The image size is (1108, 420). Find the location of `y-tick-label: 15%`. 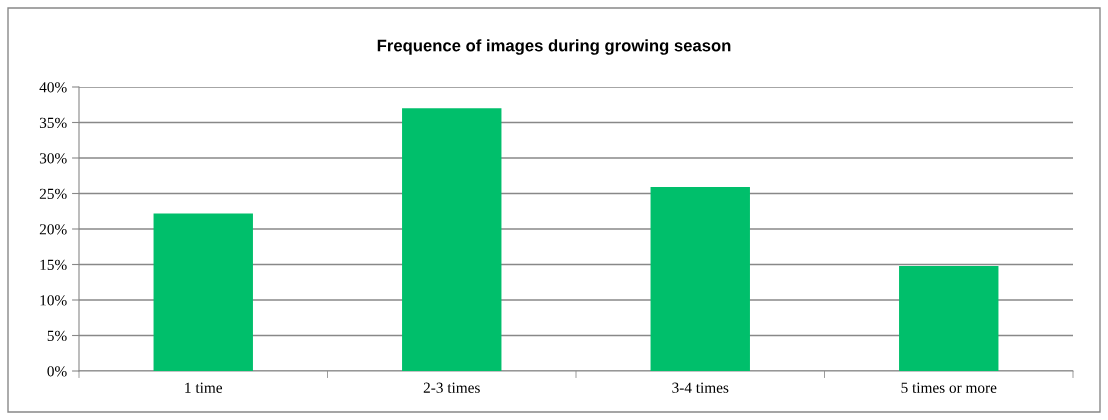

y-tick-label: 15% is located at coordinates (53, 264).